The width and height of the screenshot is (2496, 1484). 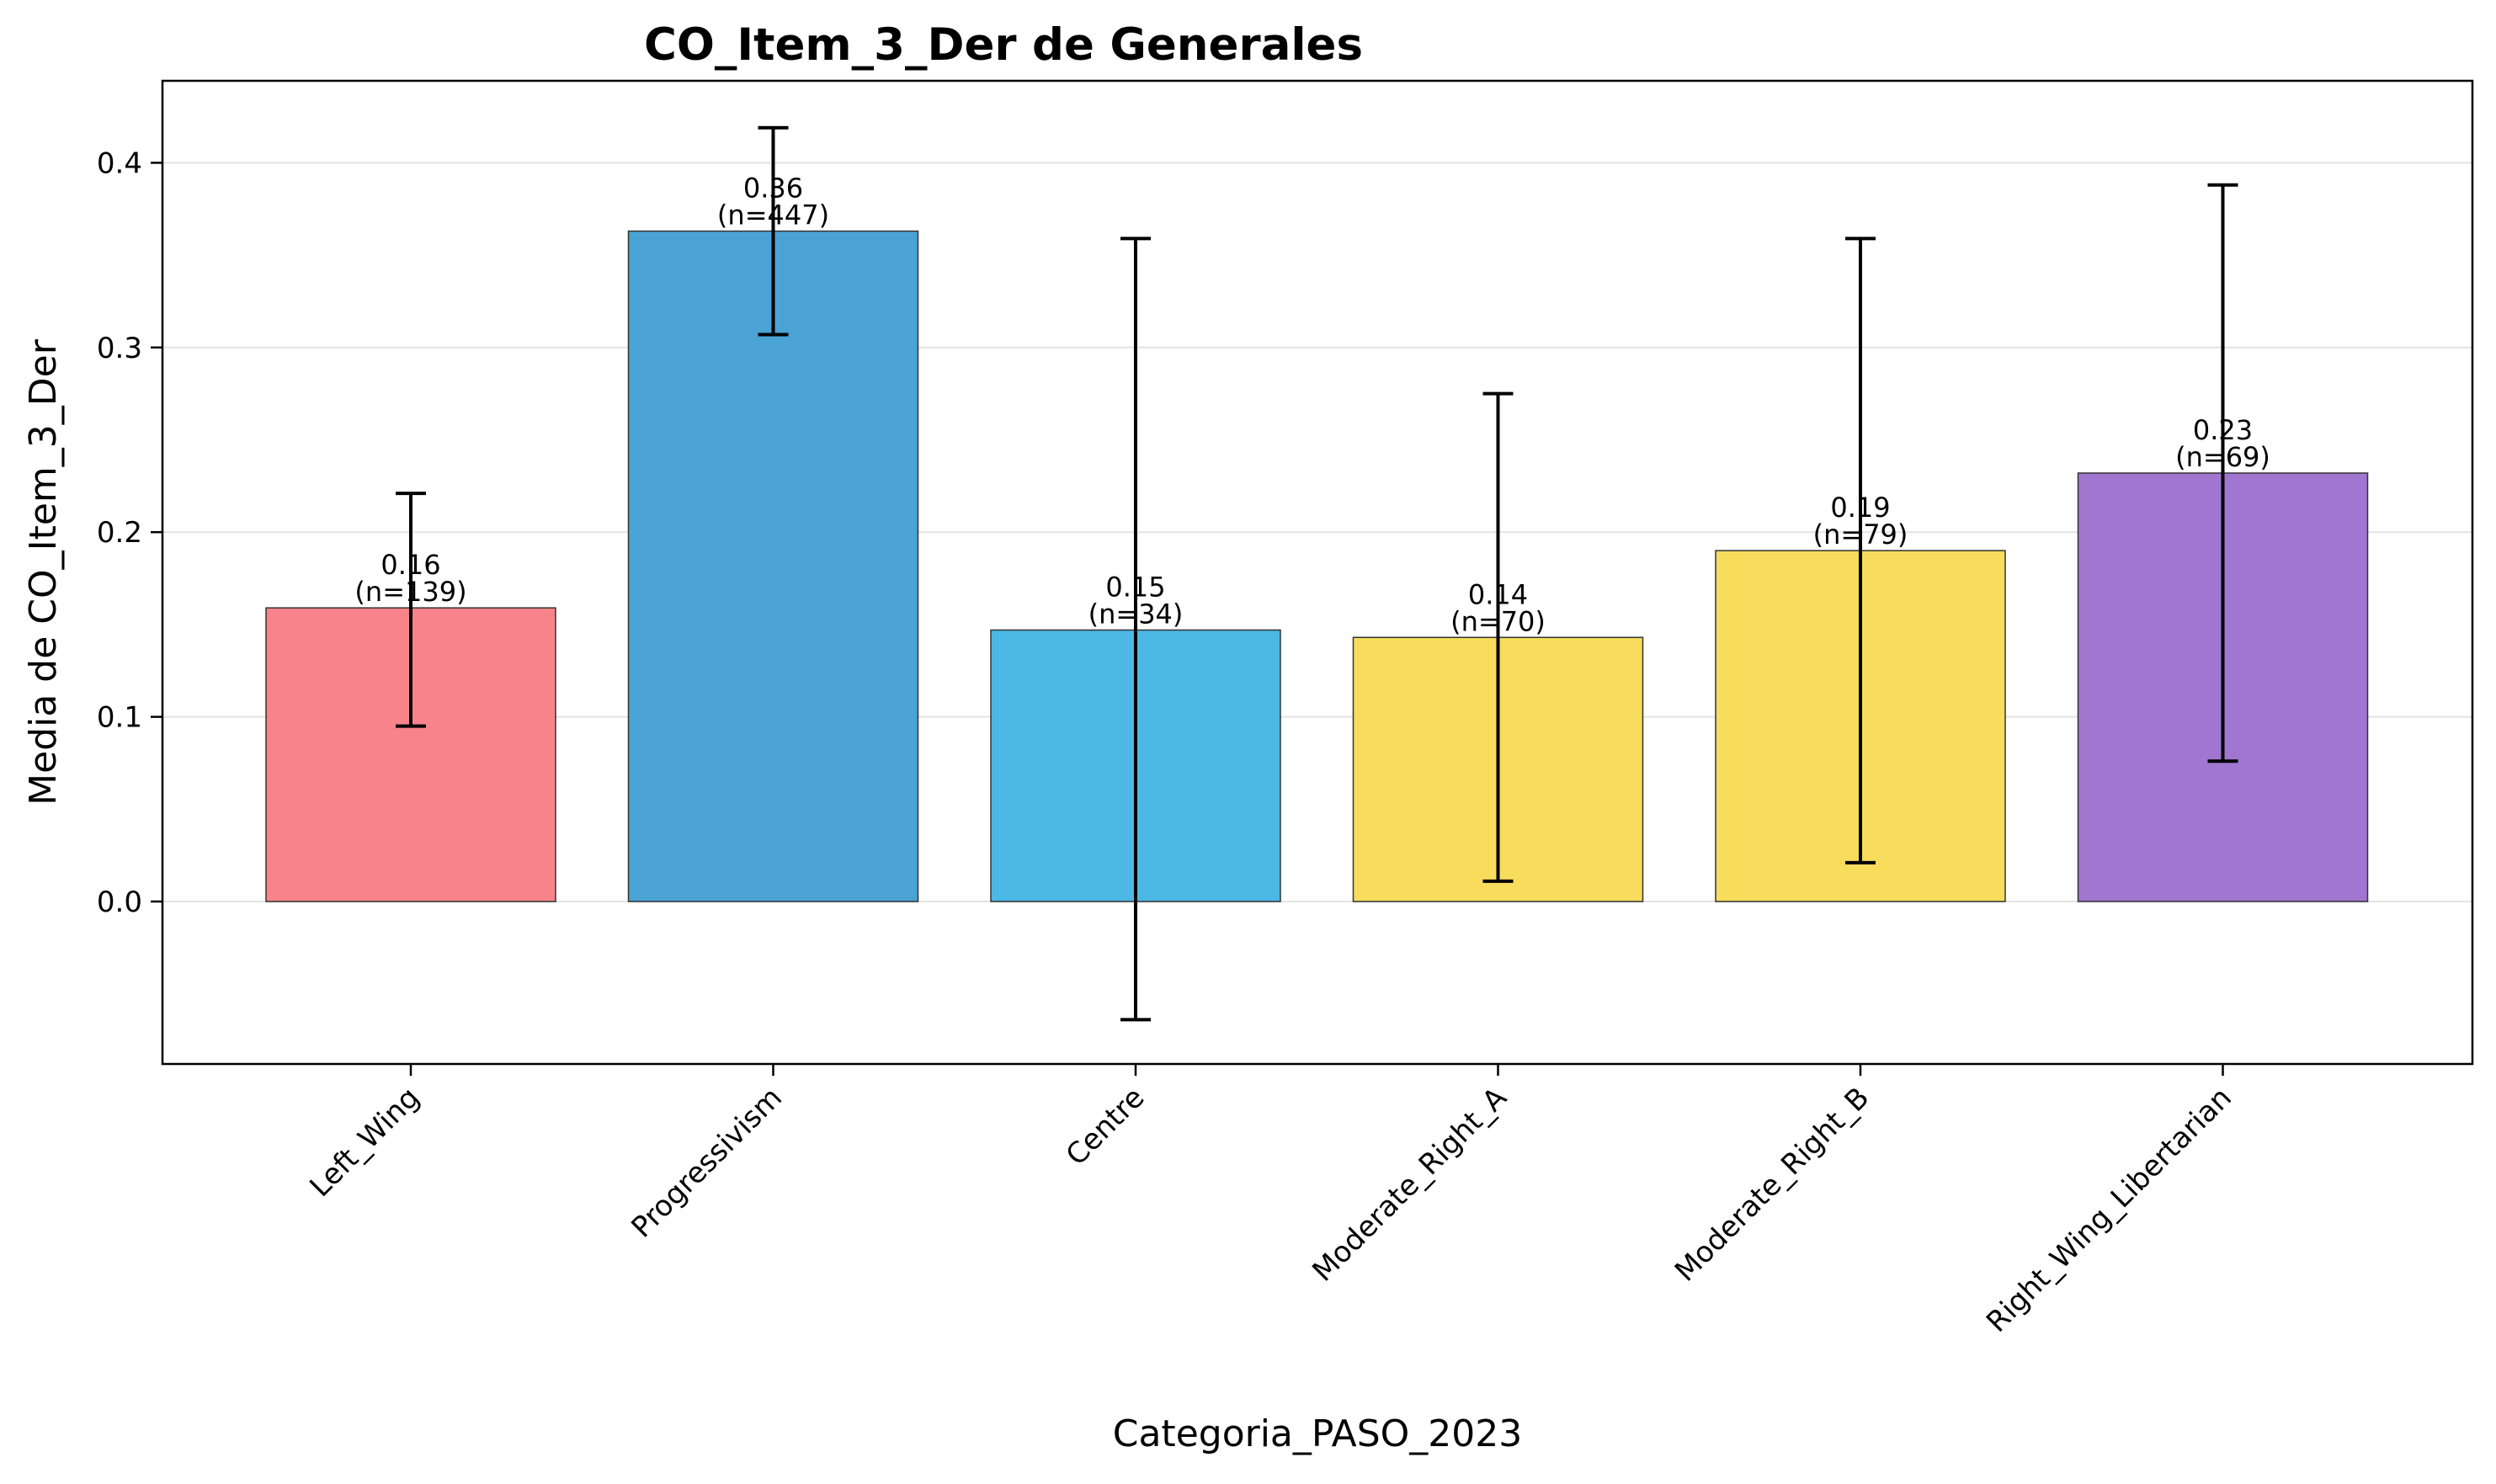 What do you see at coordinates (1498, 594) in the screenshot?
I see `value-label: 0.14` at bounding box center [1498, 594].